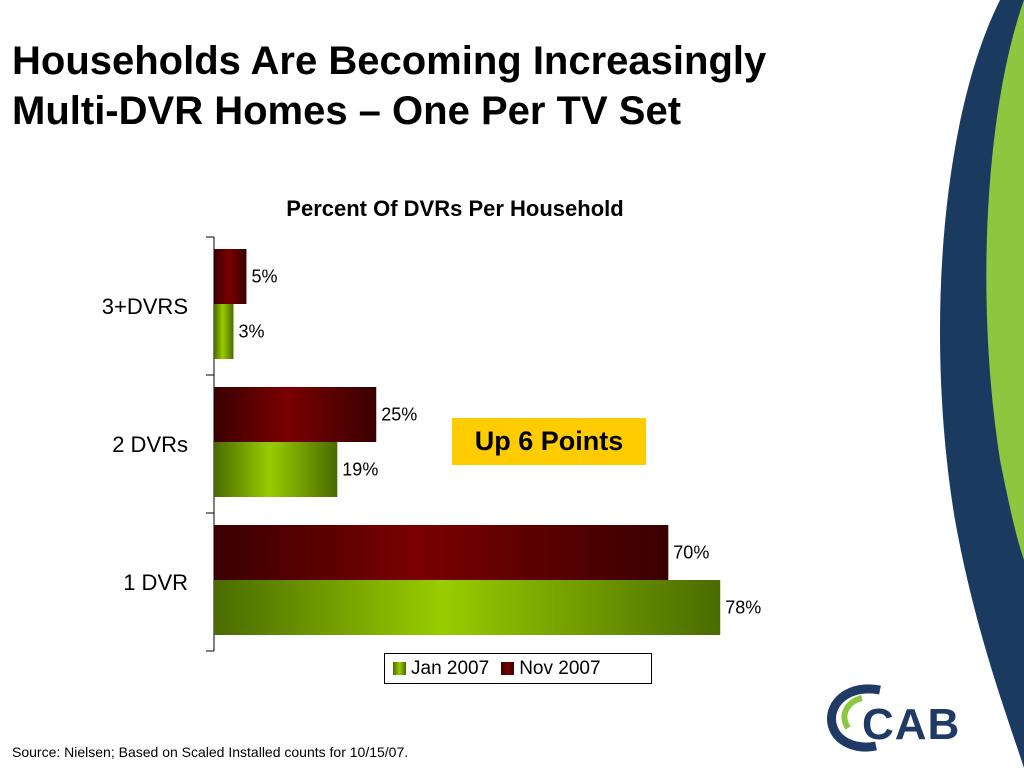  Describe the element at coordinates (347, 111) in the screenshot. I see `slide-title-line-2: Multi-DVR Homes – One Per TV Set` at that location.